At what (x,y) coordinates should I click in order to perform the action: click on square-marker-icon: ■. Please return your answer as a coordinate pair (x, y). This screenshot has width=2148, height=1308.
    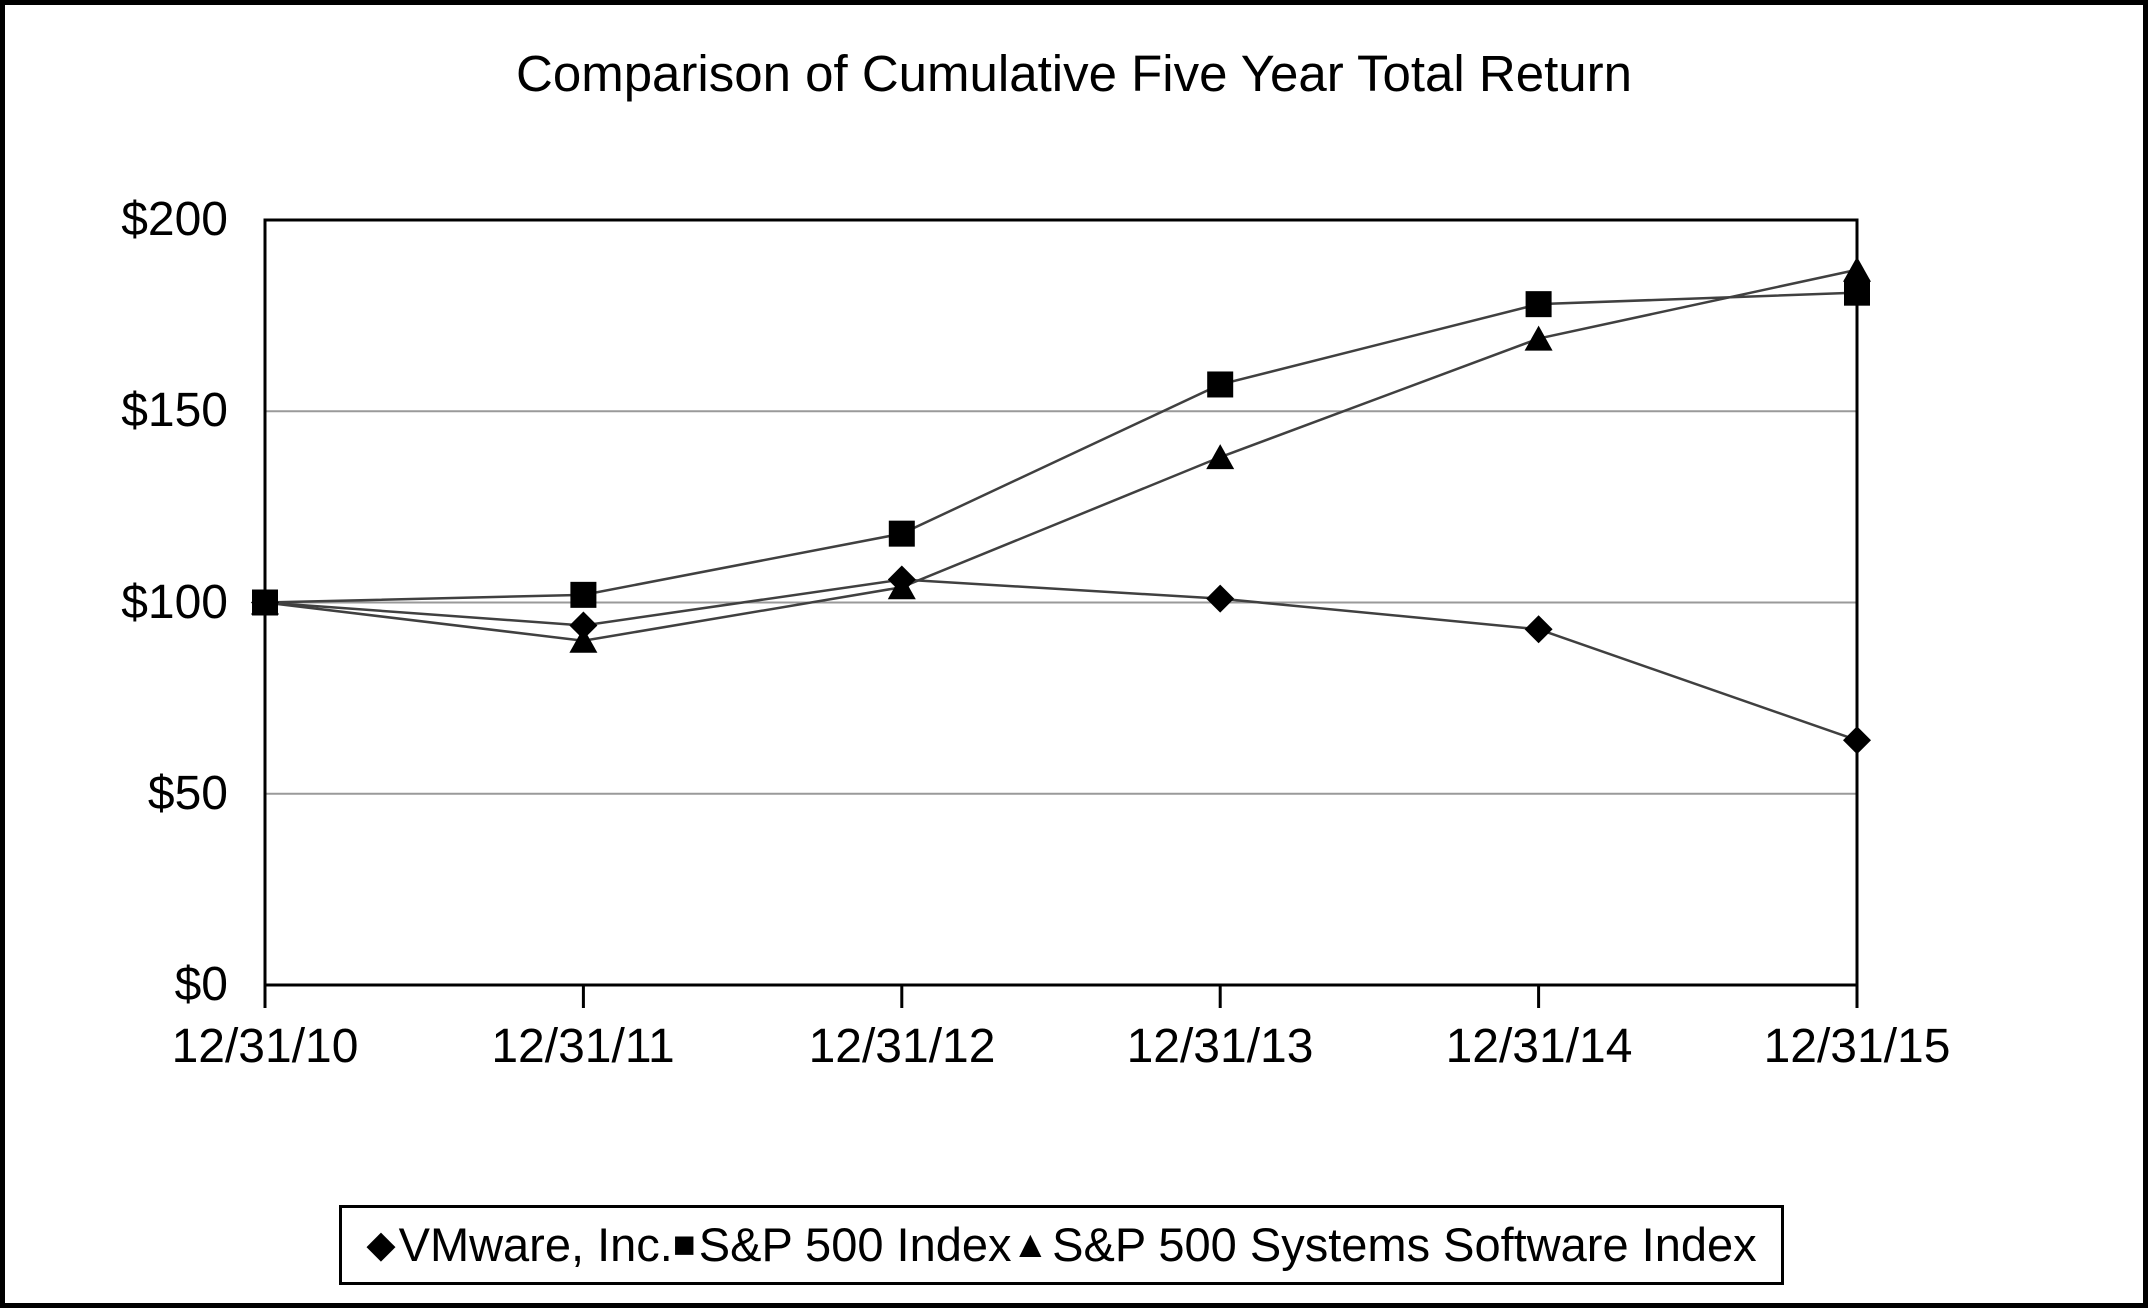
    Looking at the image, I should click on (684, 1245).